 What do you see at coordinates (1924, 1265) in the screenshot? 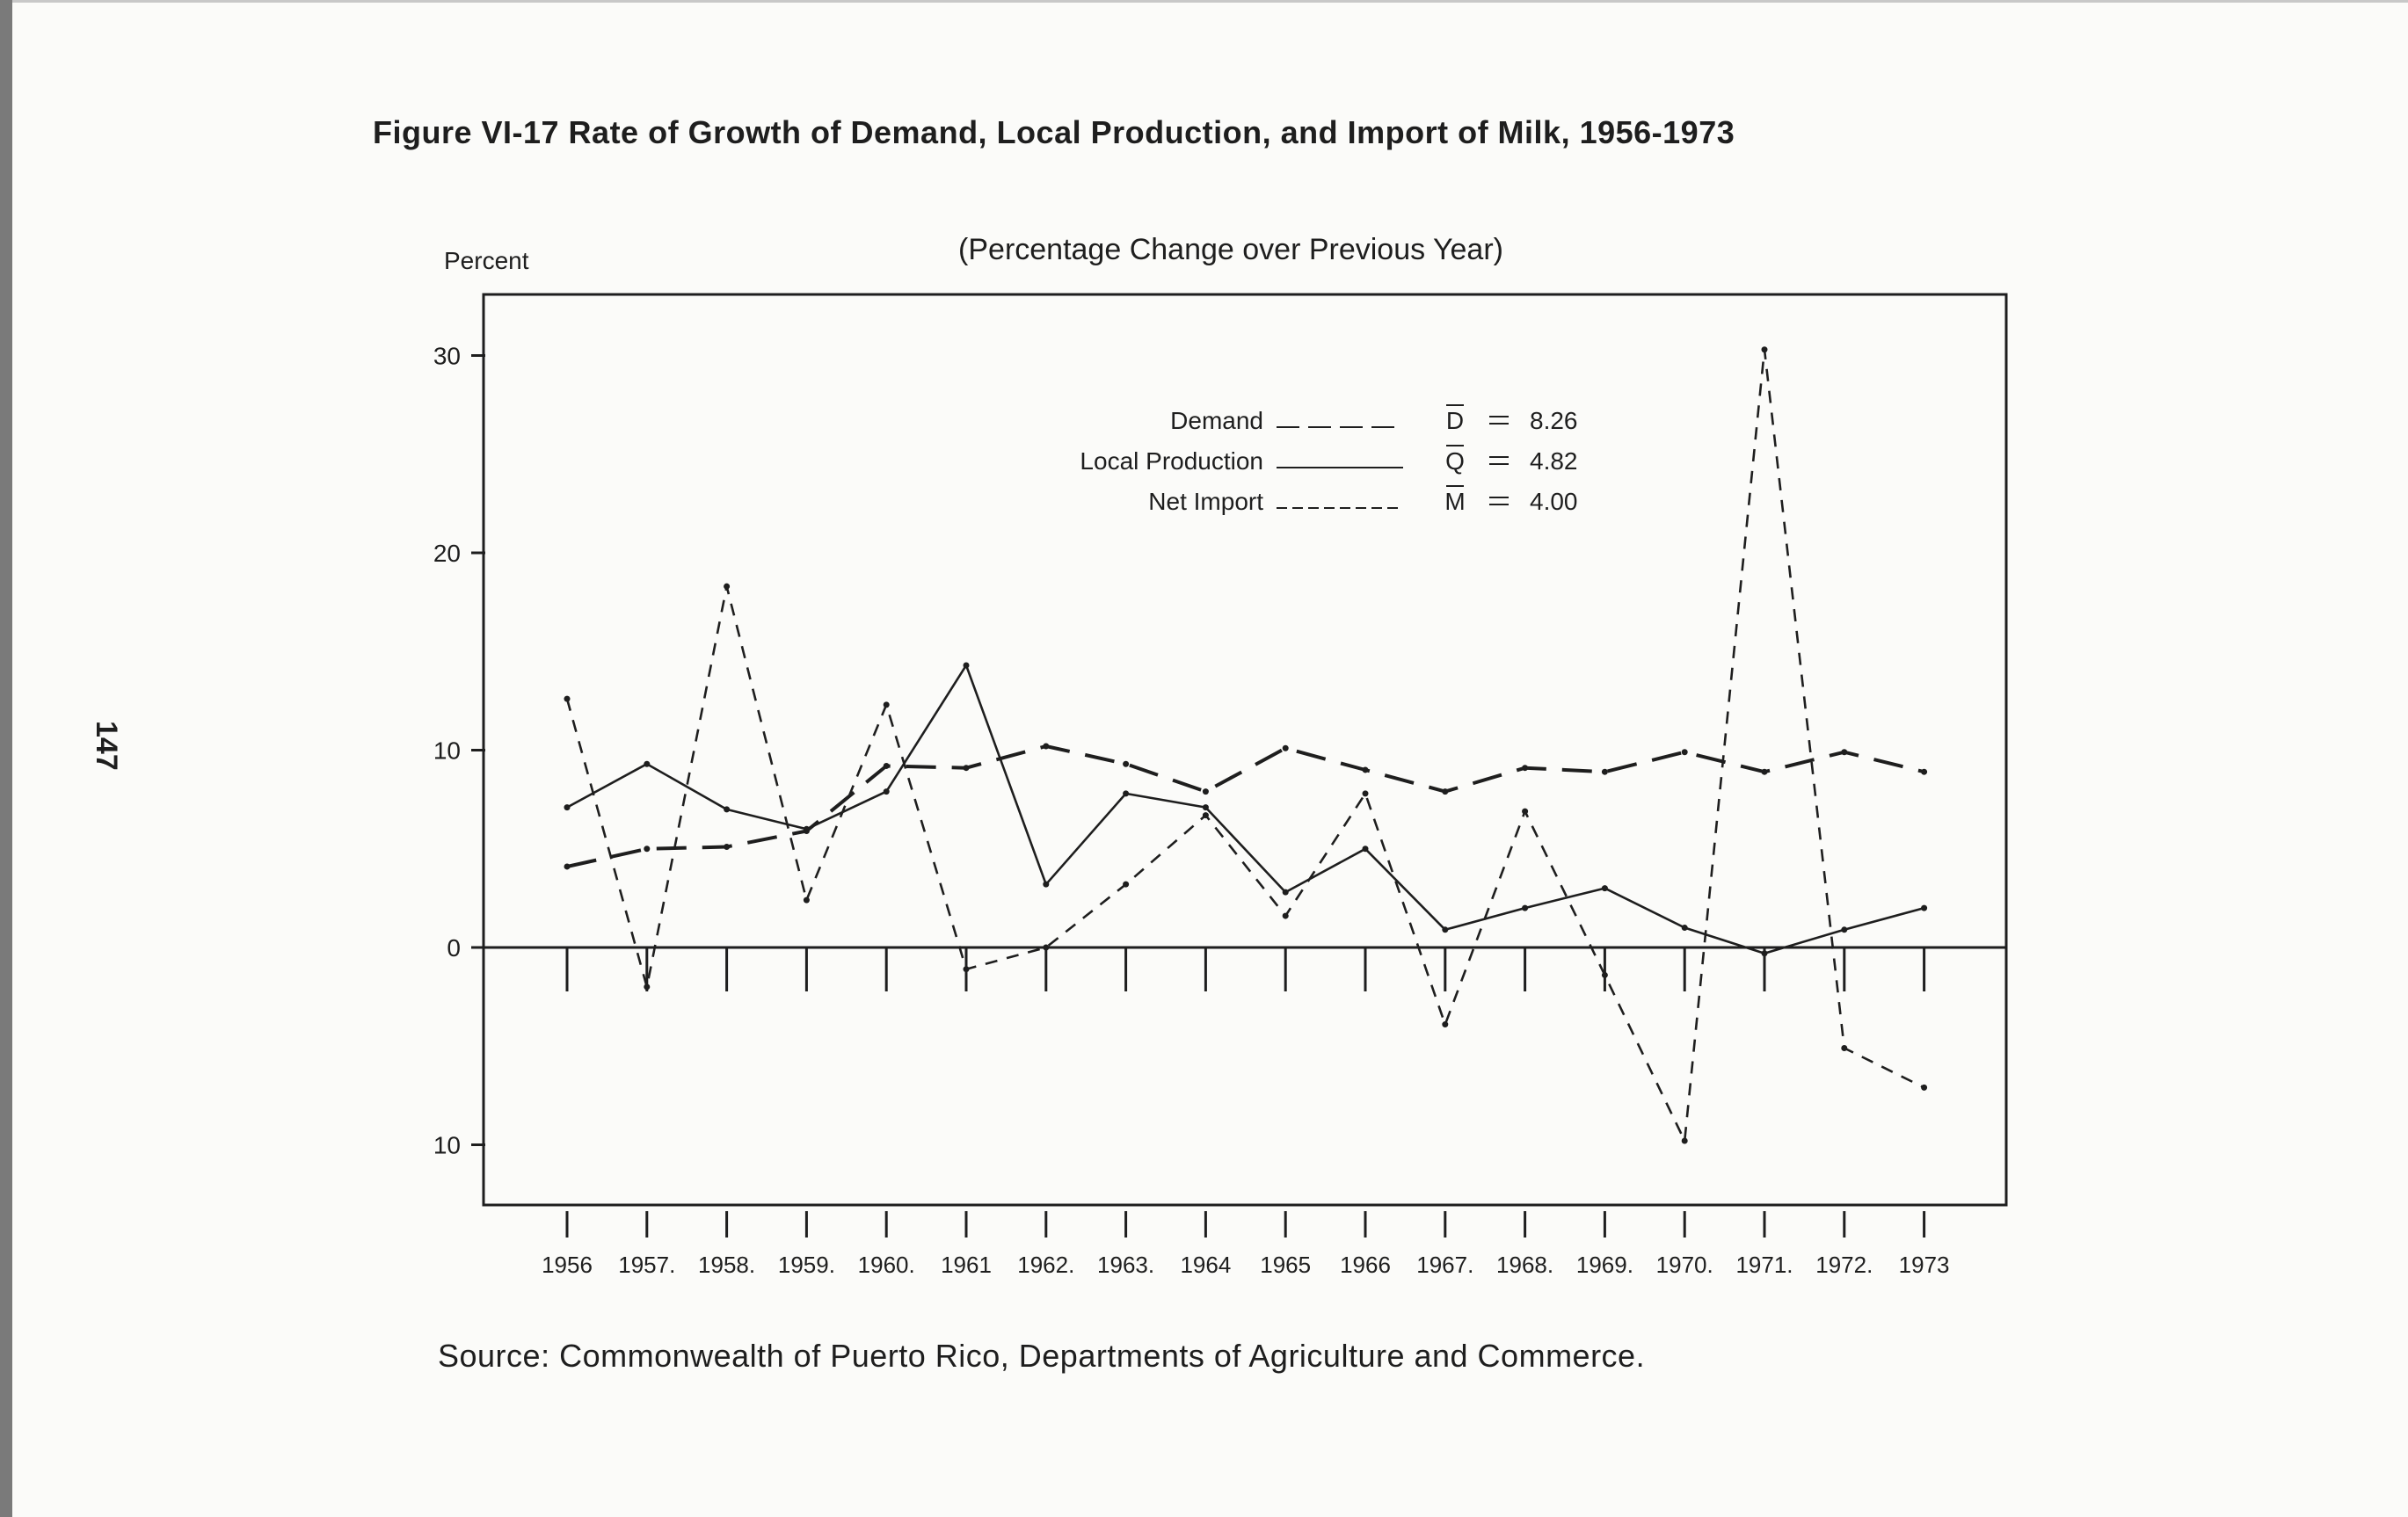
I see `x-tick-label: 1973` at bounding box center [1924, 1265].